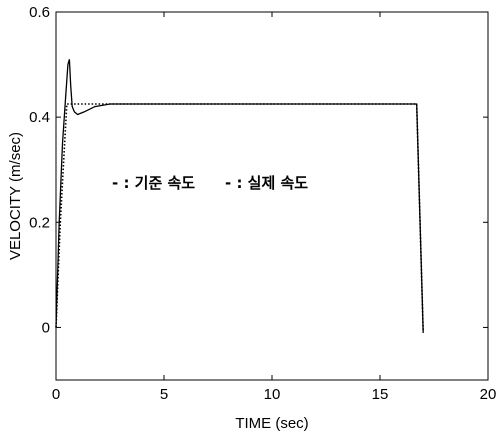 This screenshot has width=501, height=434. What do you see at coordinates (153, 183) in the screenshot?
I see `legend-entry-reference-velocity: - : 기준 속도` at bounding box center [153, 183].